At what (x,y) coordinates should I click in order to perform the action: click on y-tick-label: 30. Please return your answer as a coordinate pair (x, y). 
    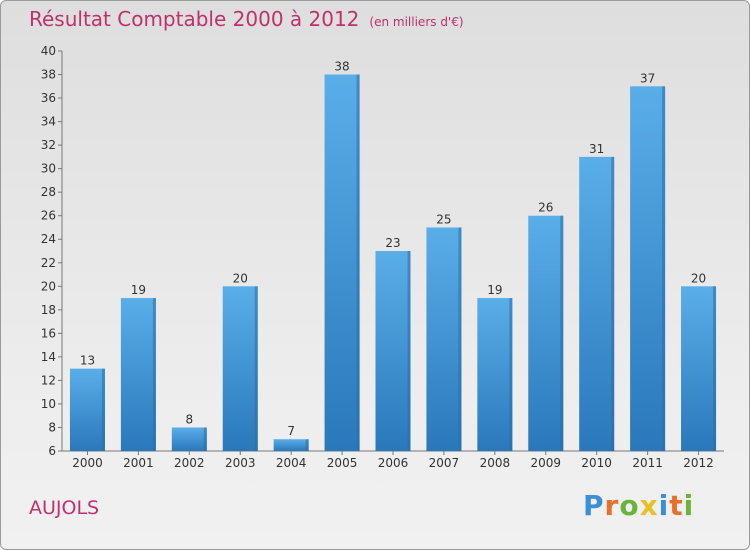
    Looking at the image, I should click on (48, 169).